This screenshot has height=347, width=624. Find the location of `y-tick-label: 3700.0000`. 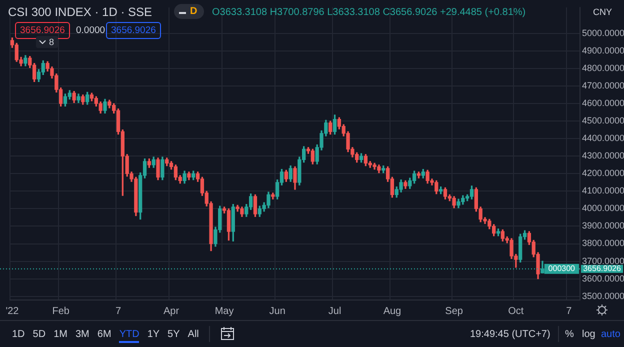

y-tick-label: 3700.0000 is located at coordinates (603, 261).